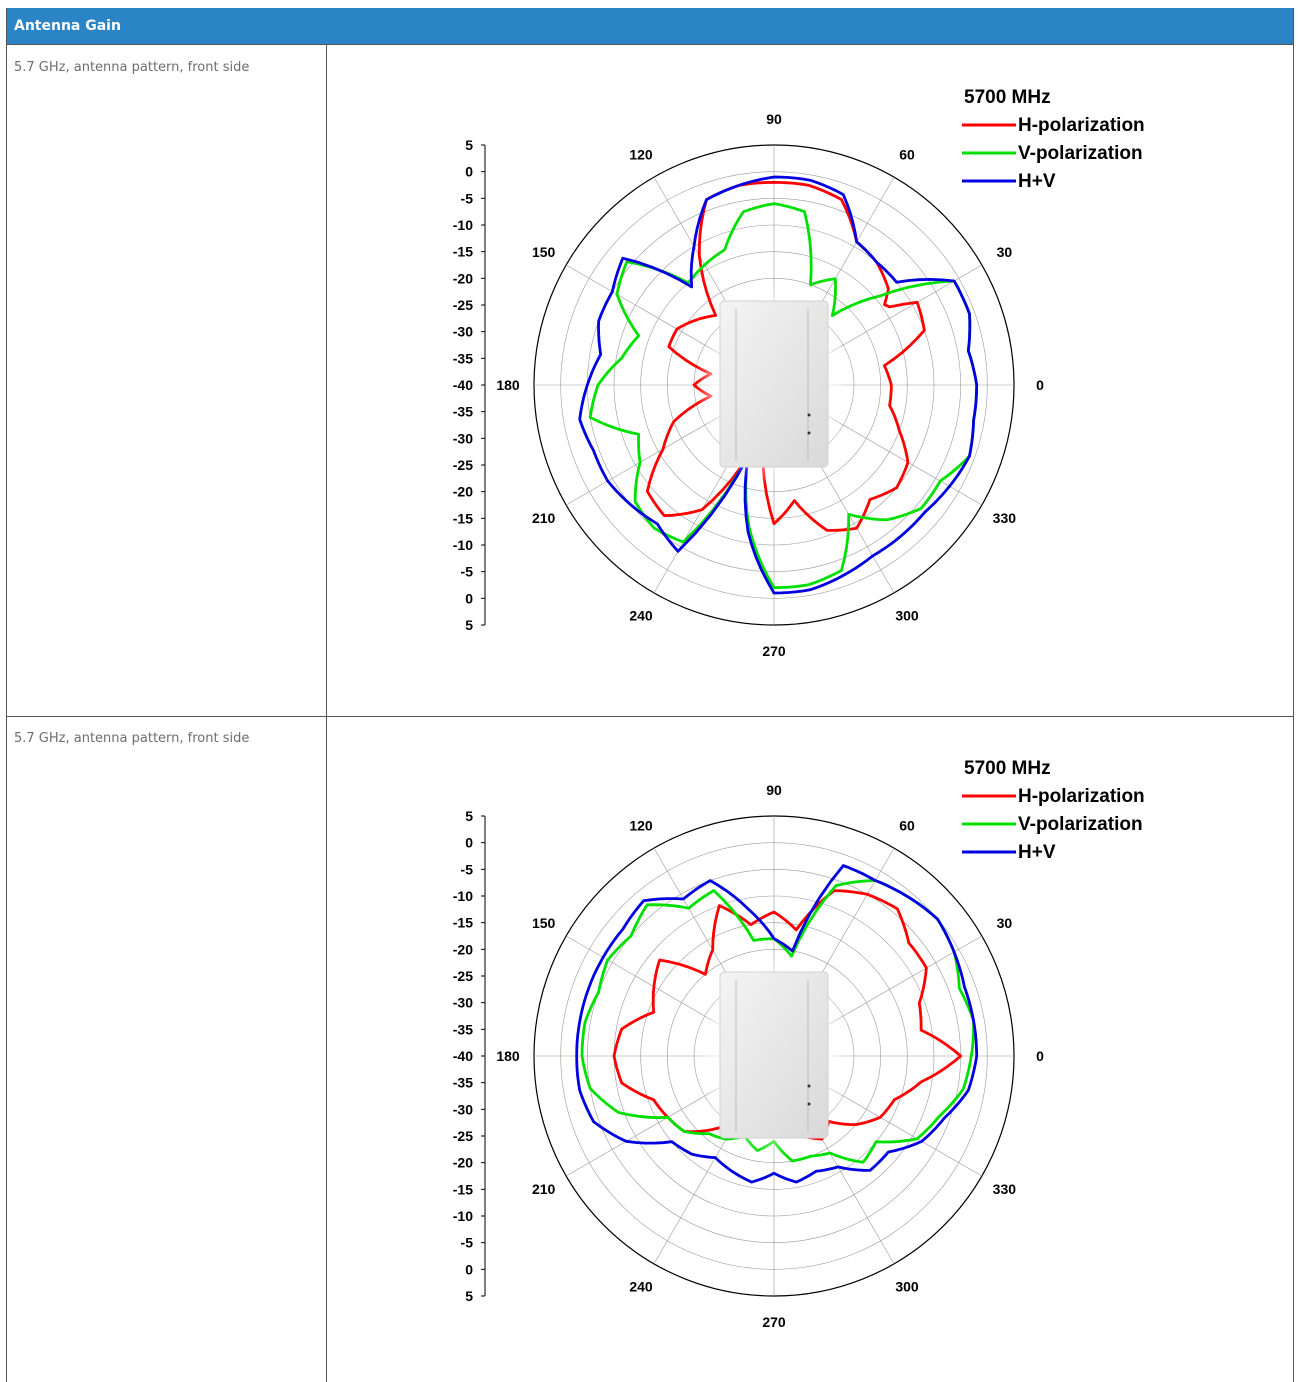 Image resolution: width=1300 pixels, height=1382 pixels. I want to click on table-header: Antenna Gain, so click(650, 26).